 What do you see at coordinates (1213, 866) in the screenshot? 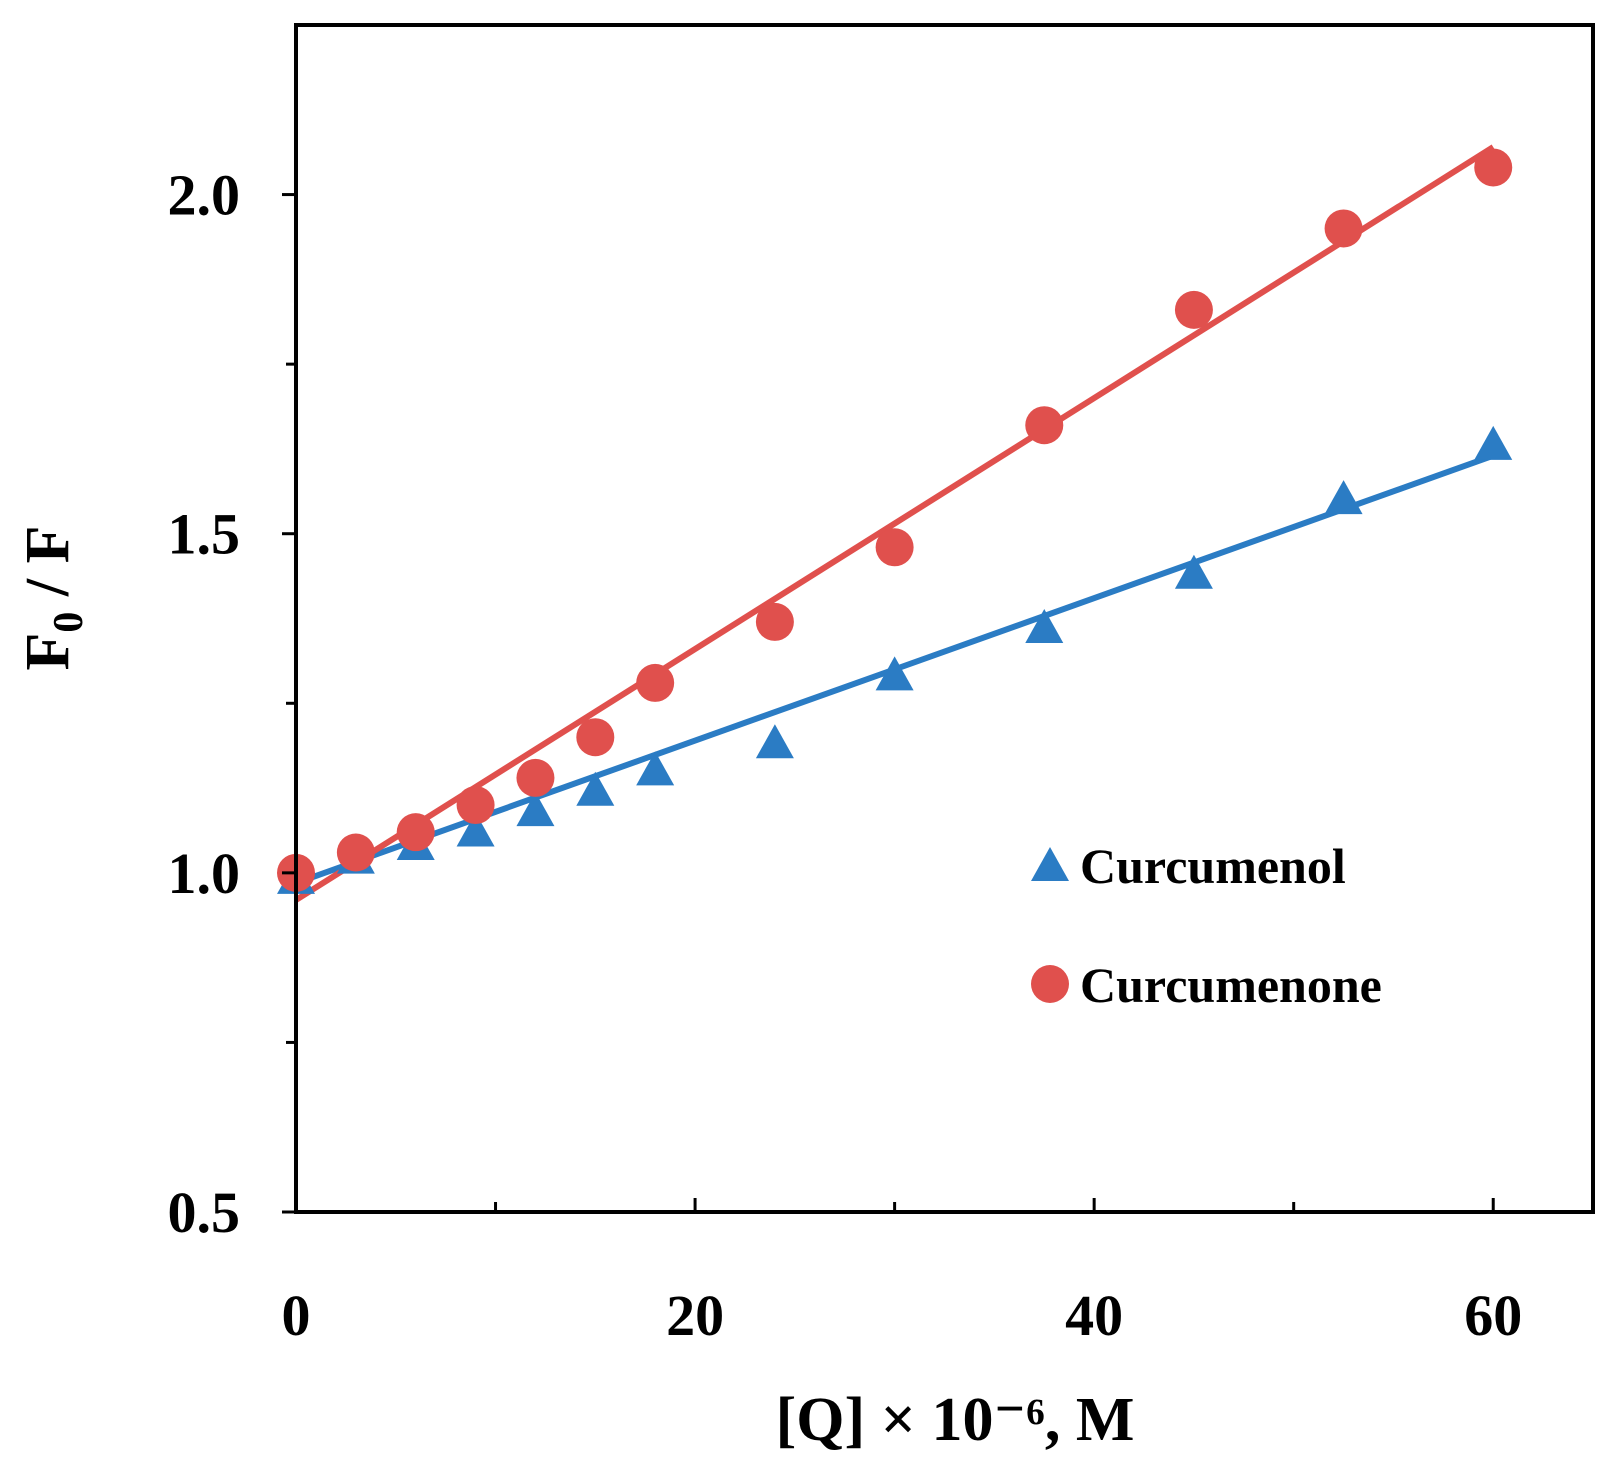
I see `legend-label-curcumenol: Curcumenol` at bounding box center [1213, 866].